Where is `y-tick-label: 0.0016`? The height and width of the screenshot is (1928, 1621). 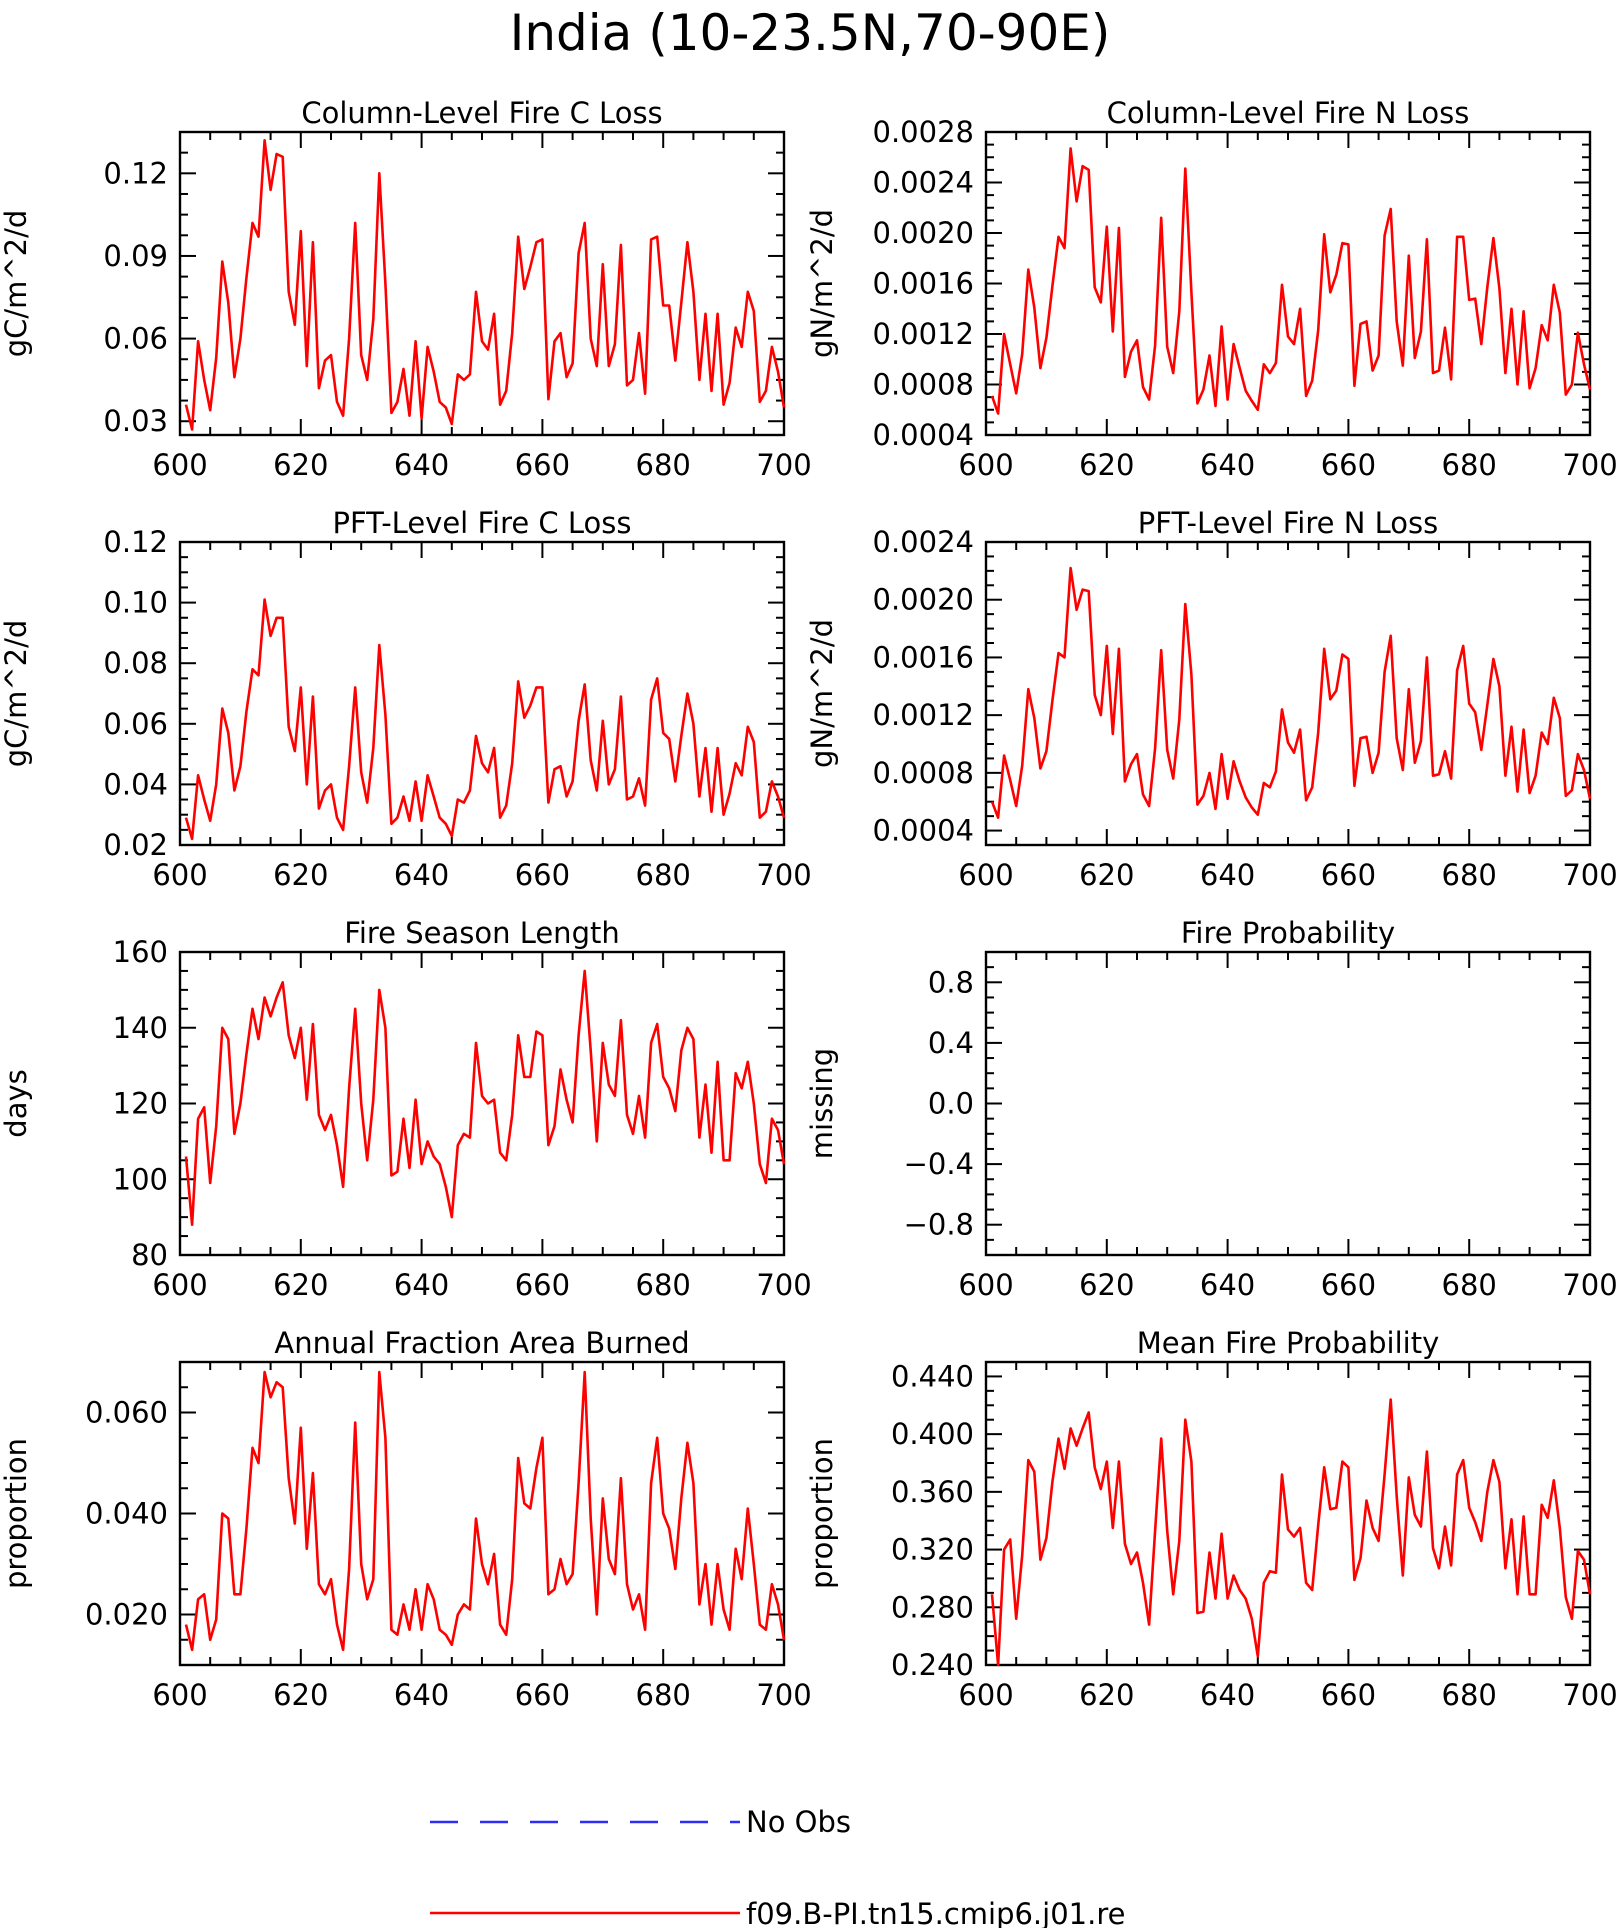
y-tick-label: 0.0016 is located at coordinates (923, 284).